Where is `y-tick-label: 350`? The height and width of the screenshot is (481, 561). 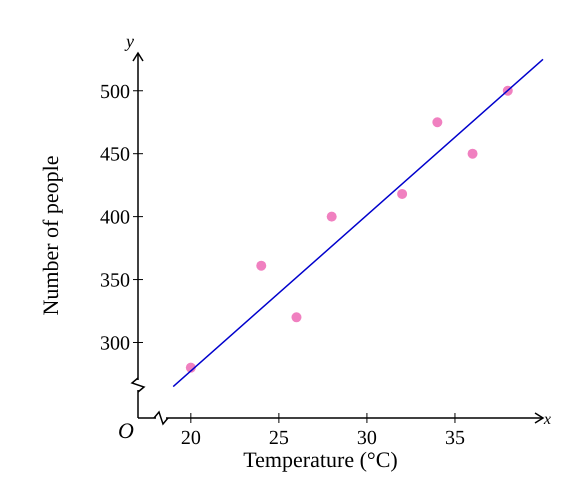
y-tick-label: 350 is located at coordinates (115, 281).